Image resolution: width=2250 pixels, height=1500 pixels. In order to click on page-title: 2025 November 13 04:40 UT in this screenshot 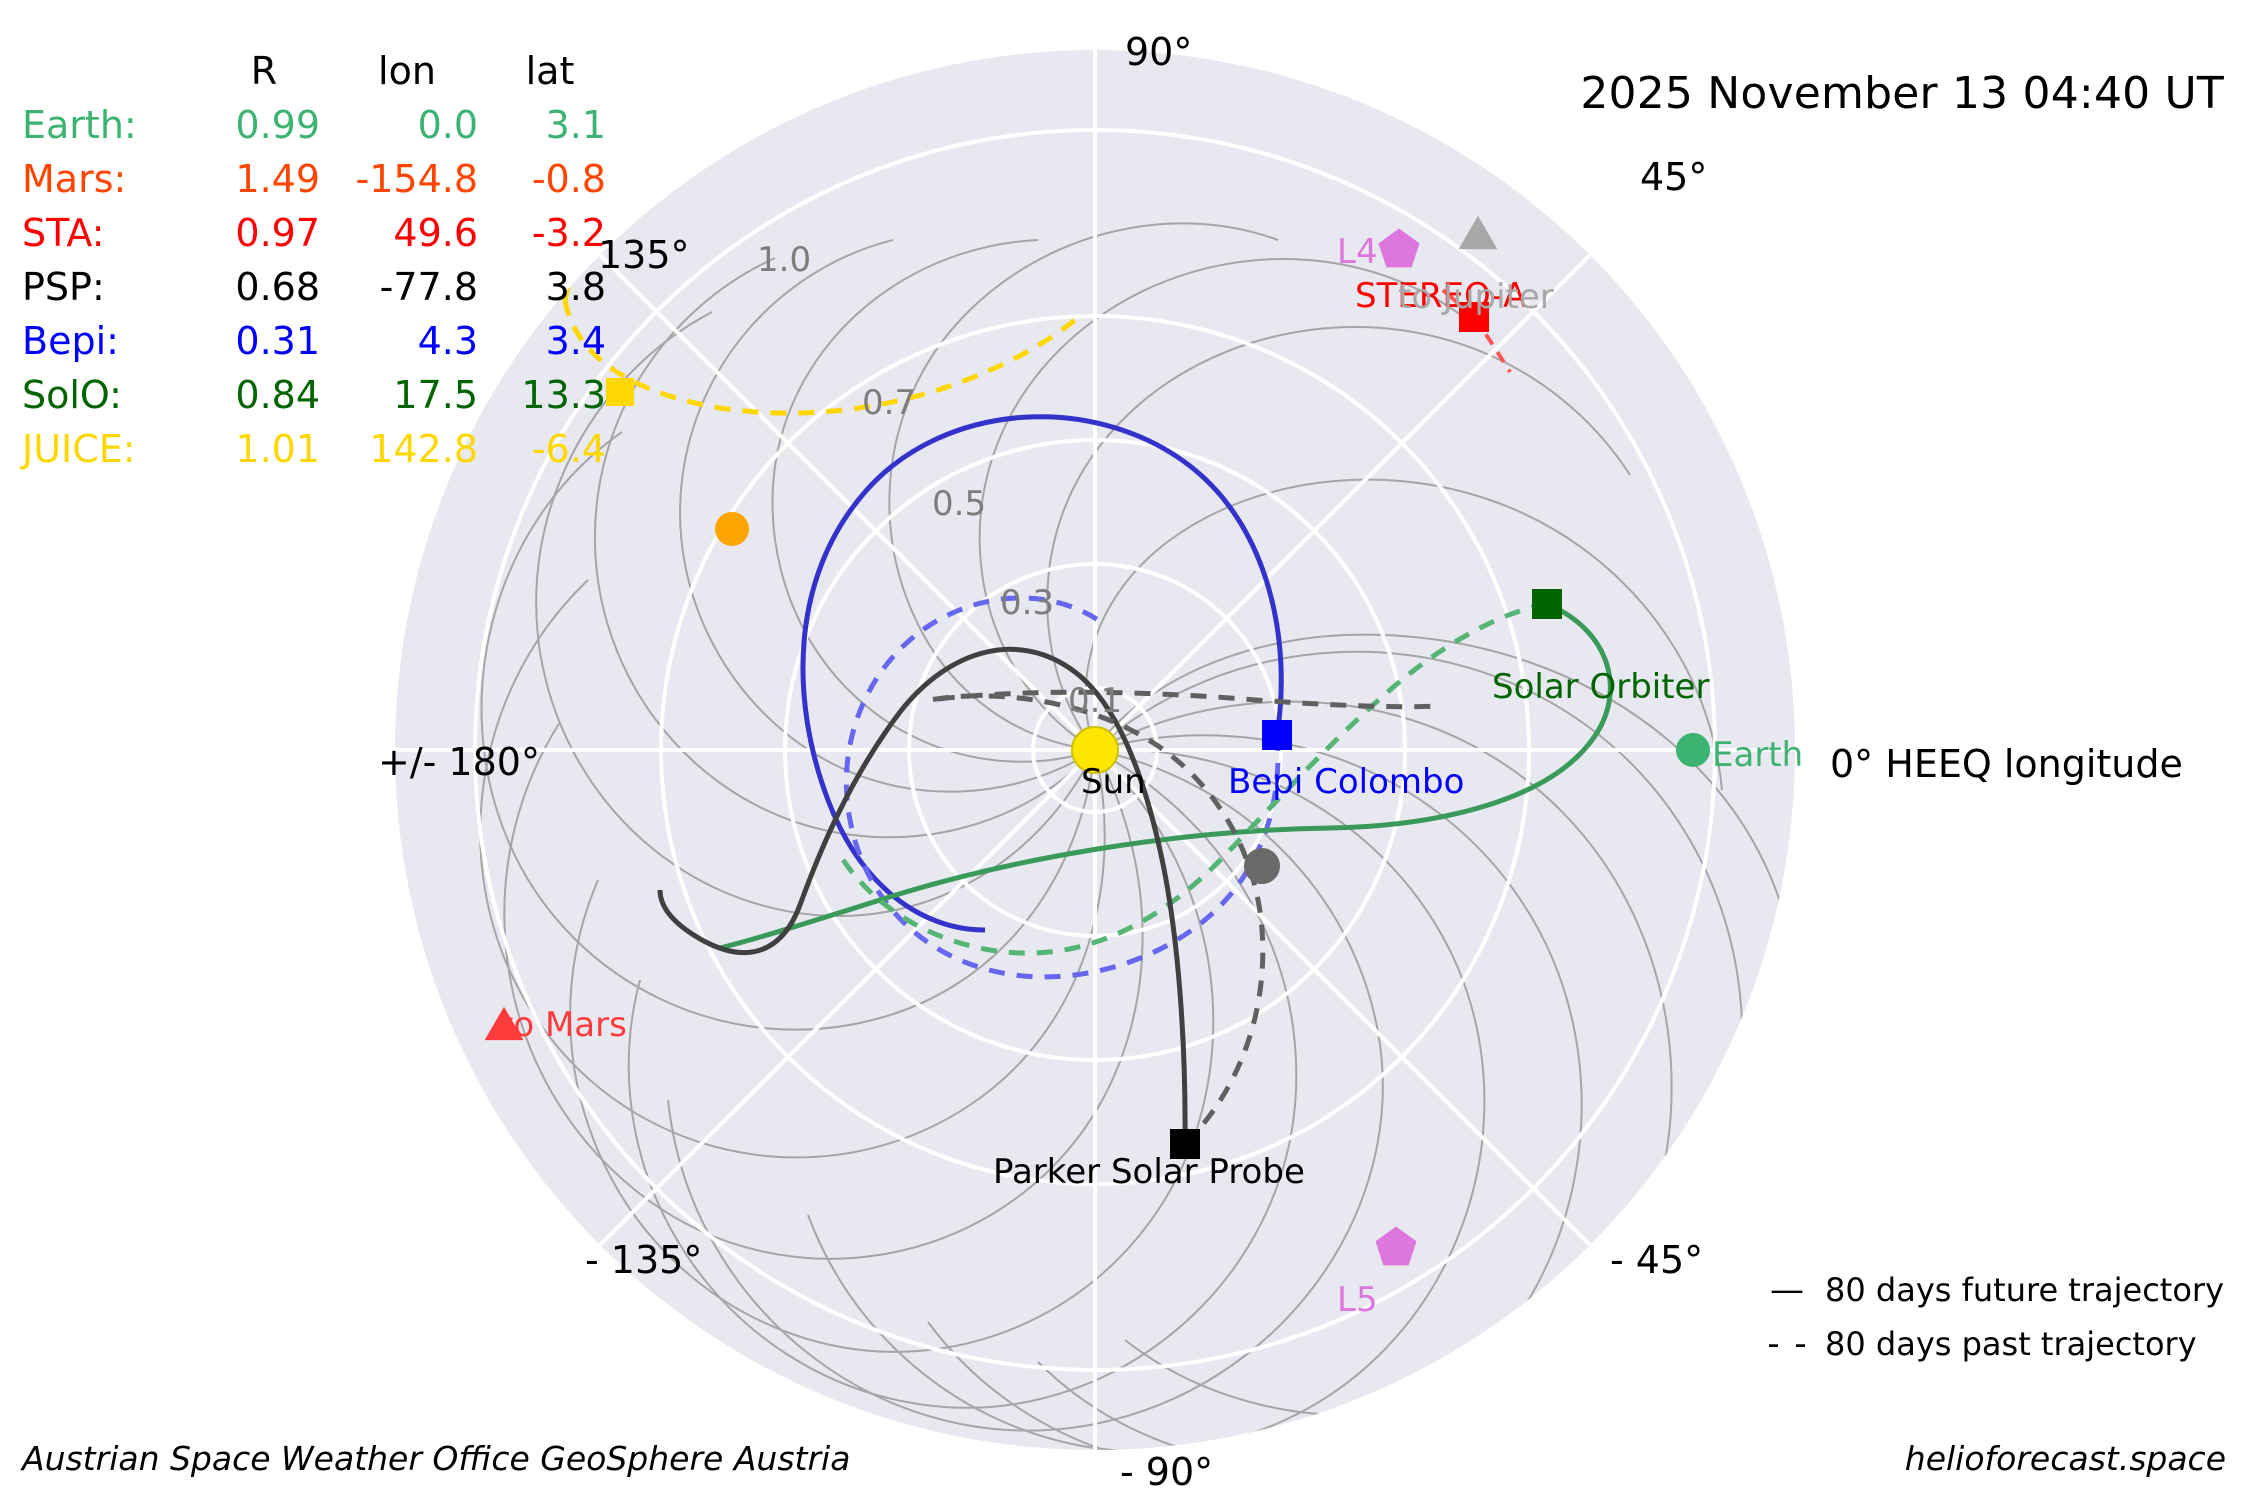, I will do `click(1902, 93)`.